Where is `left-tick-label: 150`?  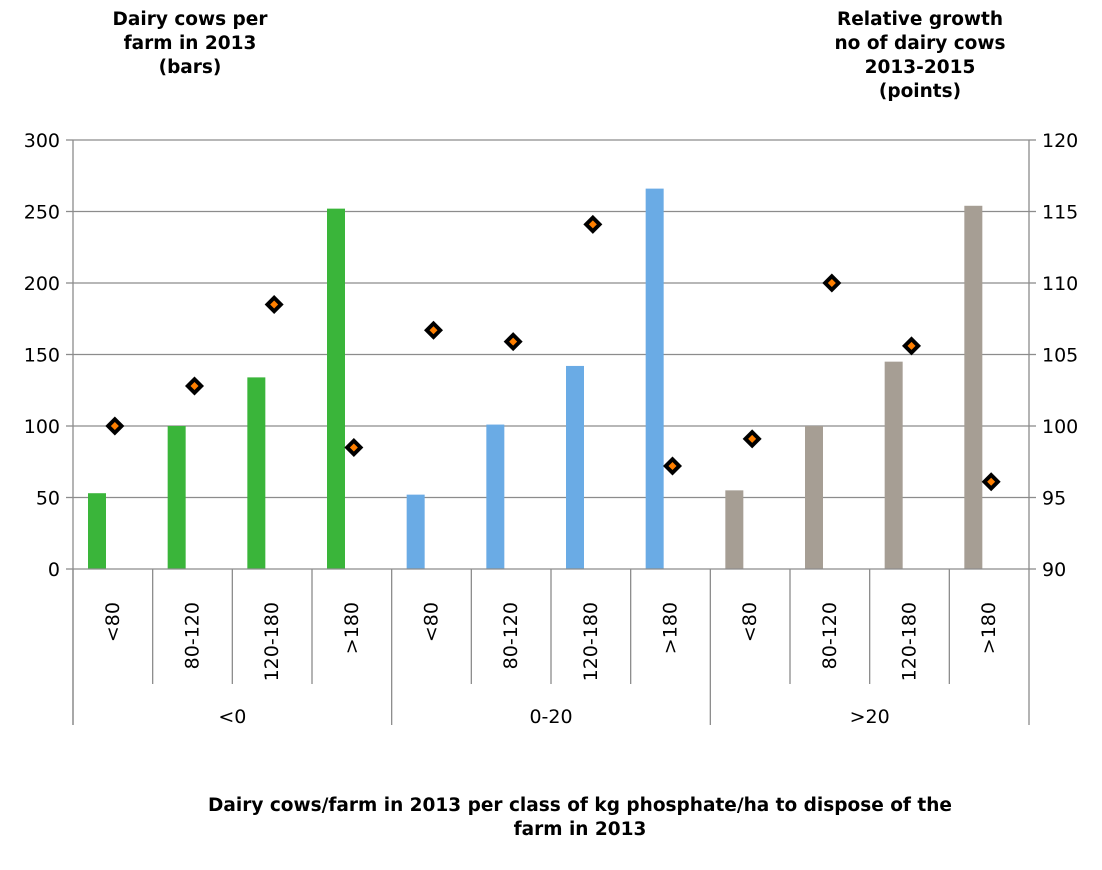
left-tick-label: 150 is located at coordinates (42, 356).